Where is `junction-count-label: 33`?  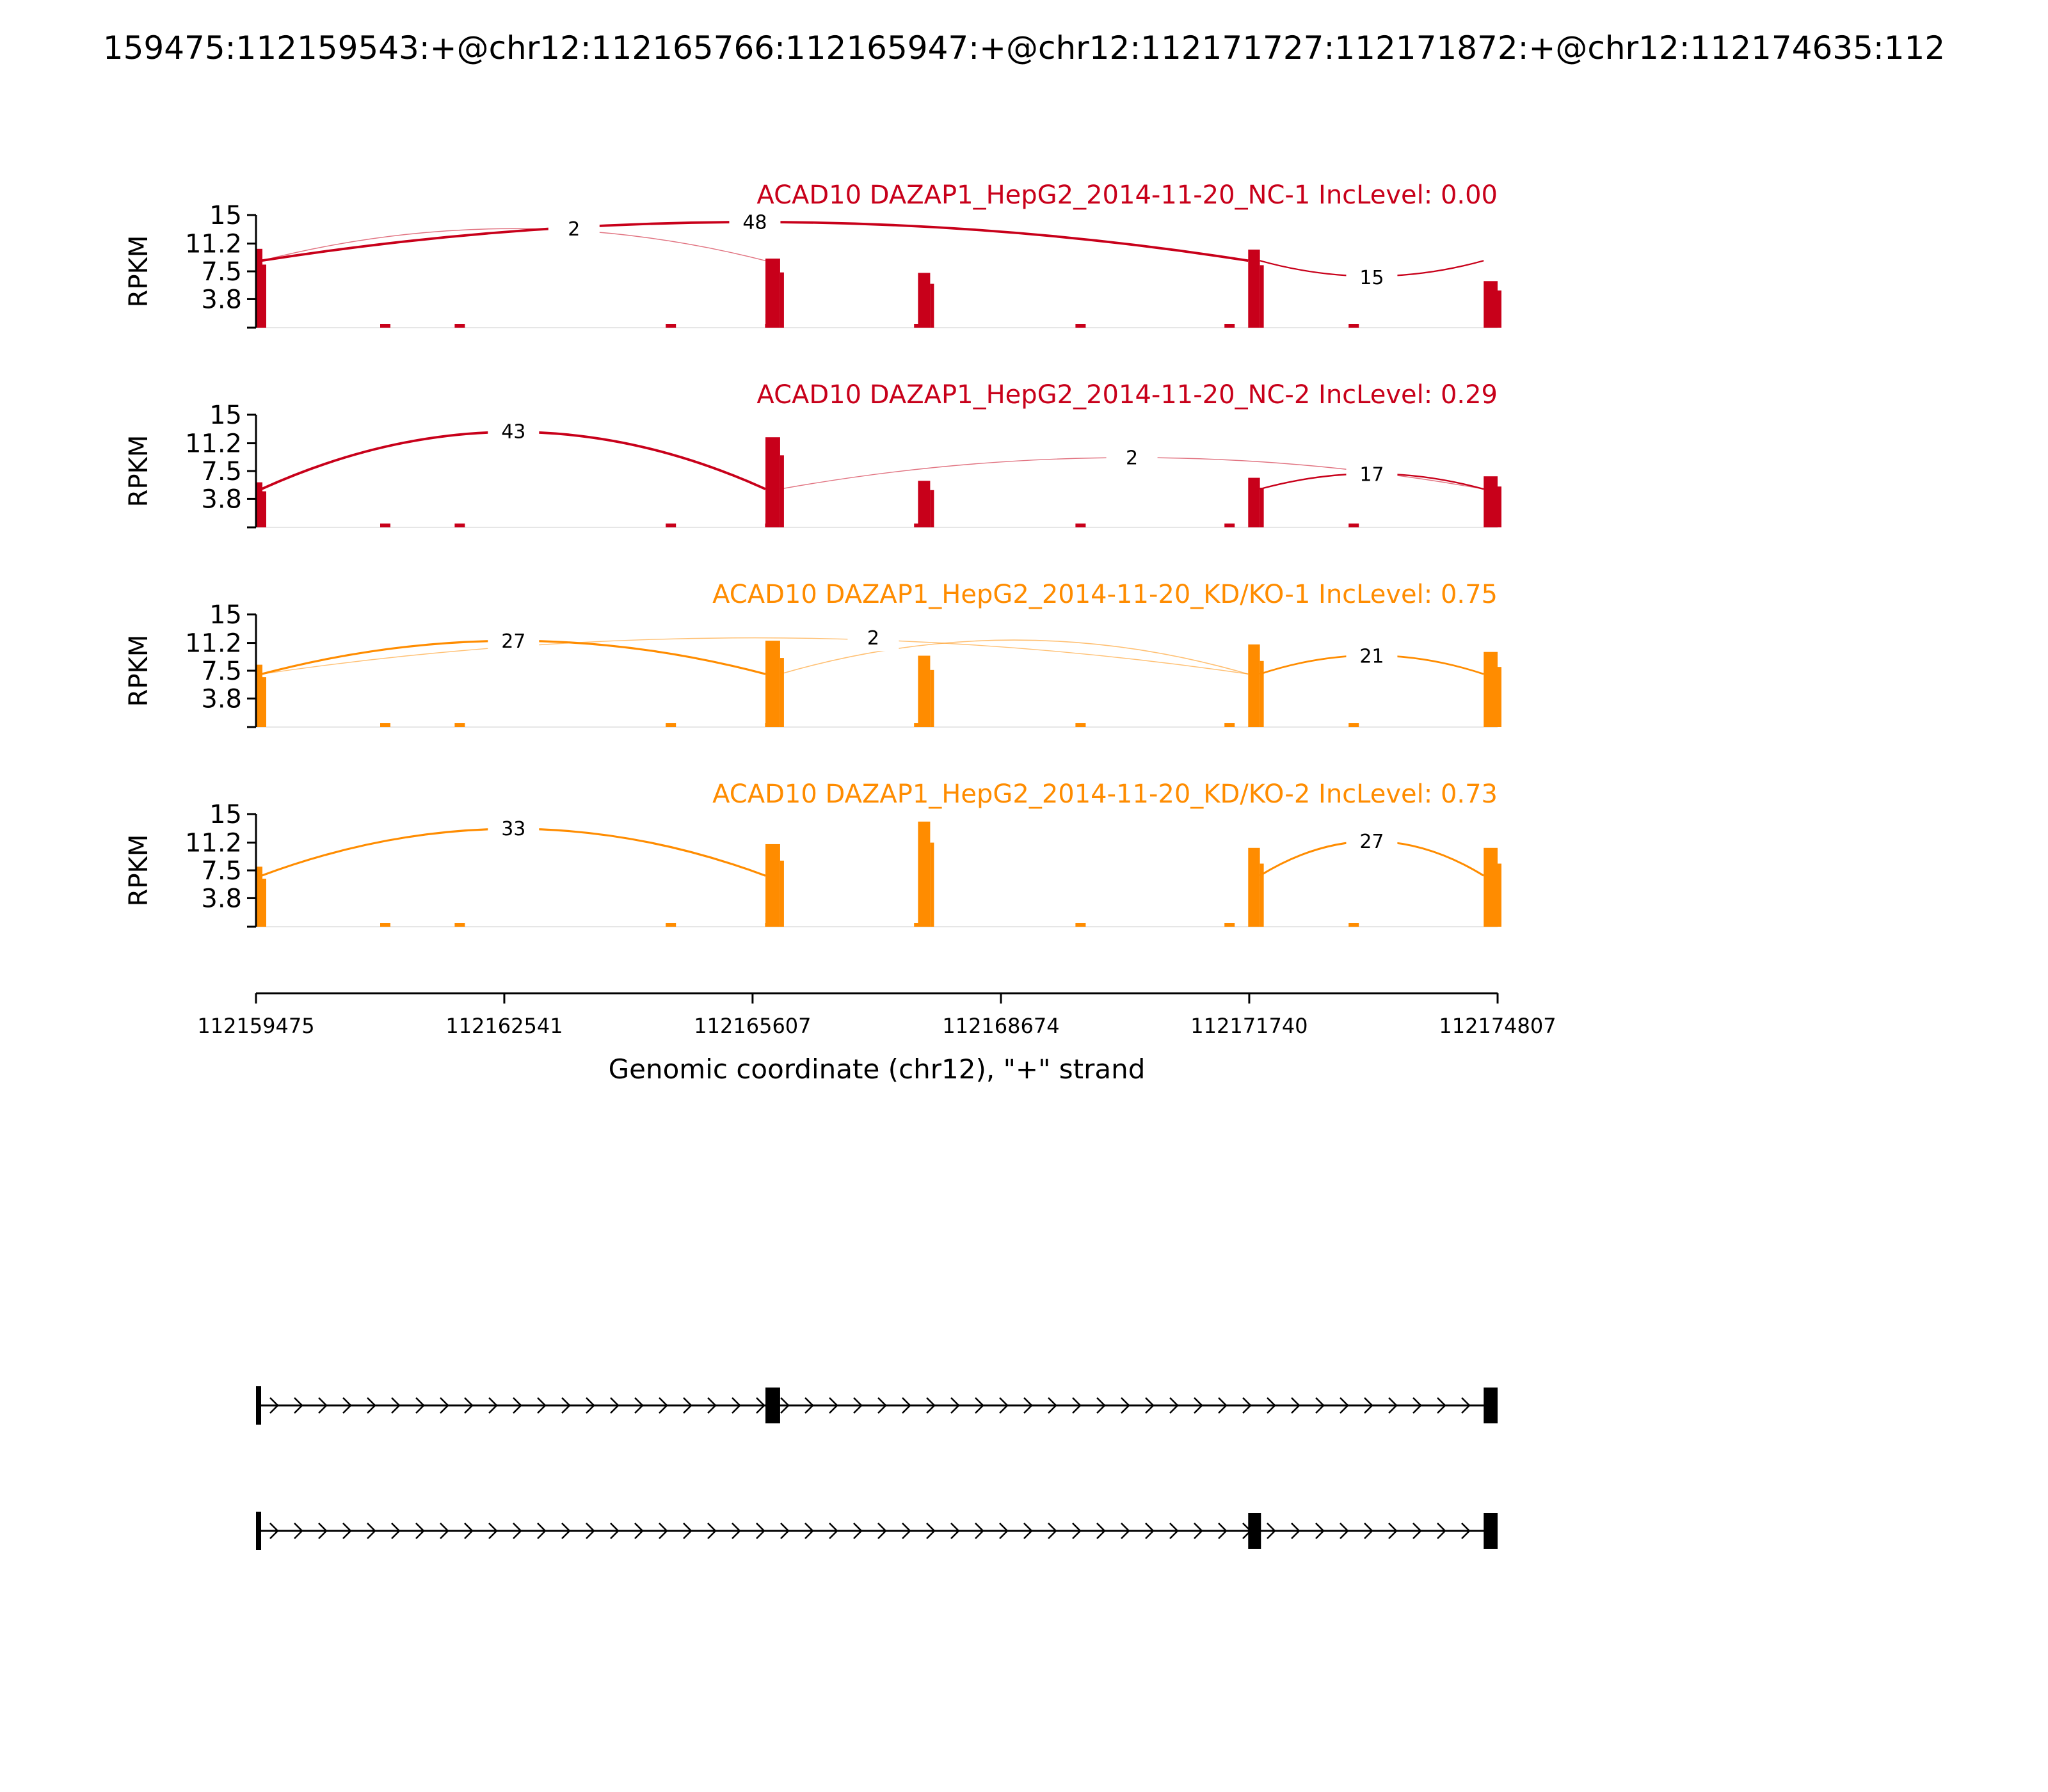
junction-count-label: 33 is located at coordinates (513, 829).